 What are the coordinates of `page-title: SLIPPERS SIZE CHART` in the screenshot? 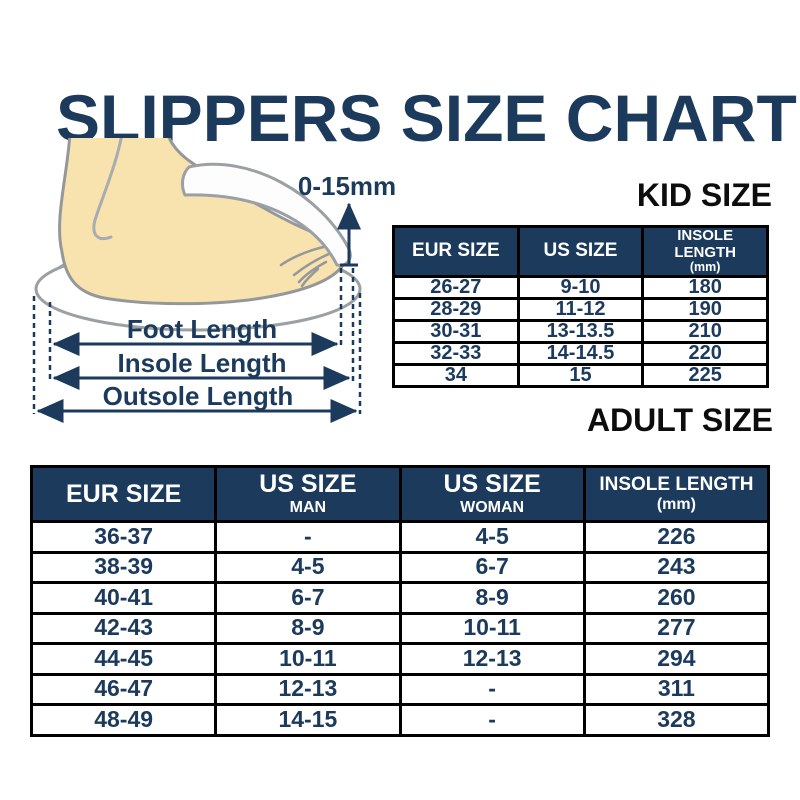 It's located at (426, 118).